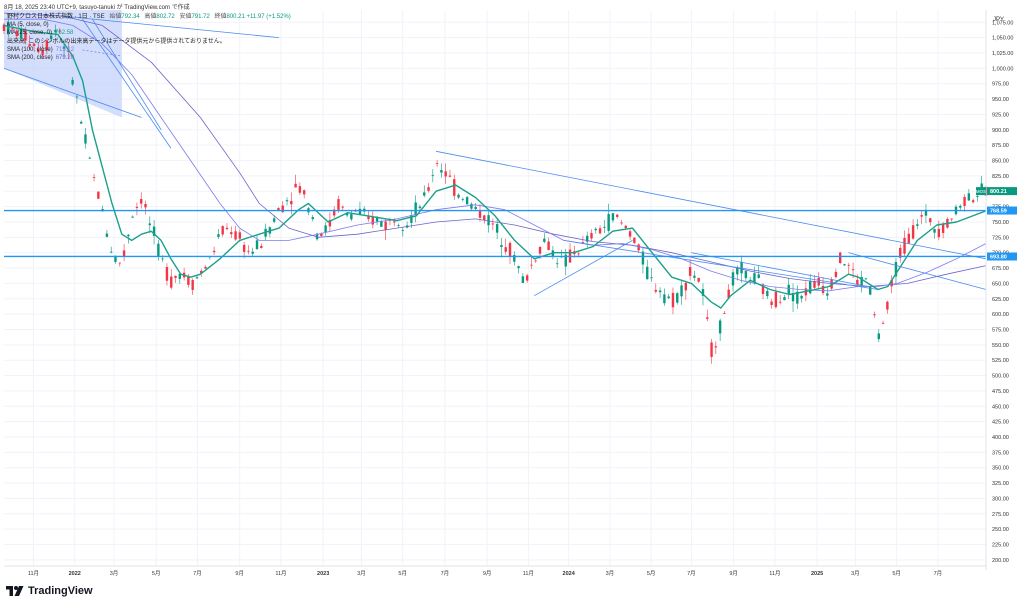 This screenshot has width=1024, height=606. What do you see at coordinates (49, 591) in the screenshot?
I see `brand: TradingView` at bounding box center [49, 591].